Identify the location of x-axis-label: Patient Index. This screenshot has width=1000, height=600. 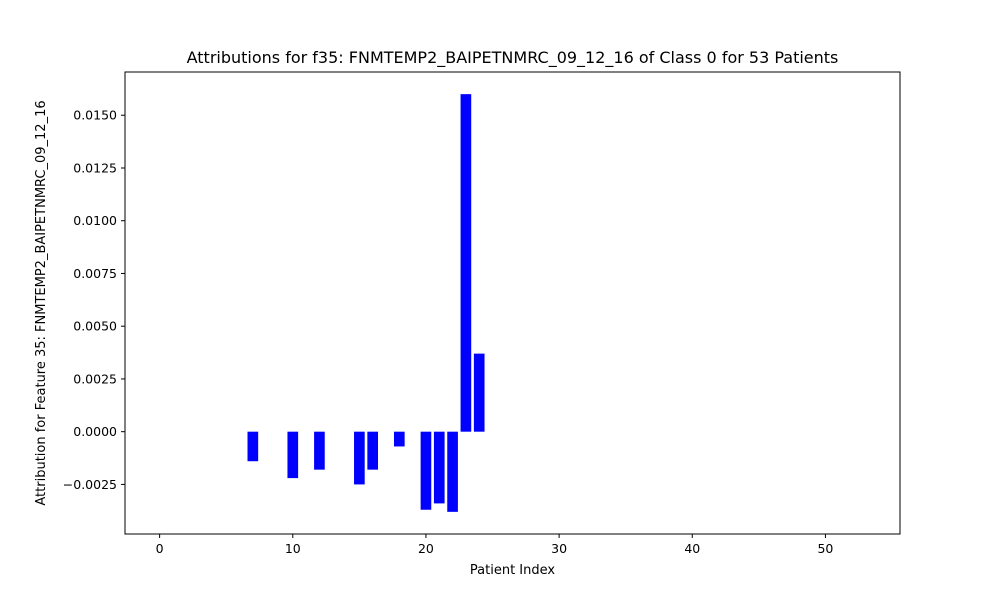
(512, 570).